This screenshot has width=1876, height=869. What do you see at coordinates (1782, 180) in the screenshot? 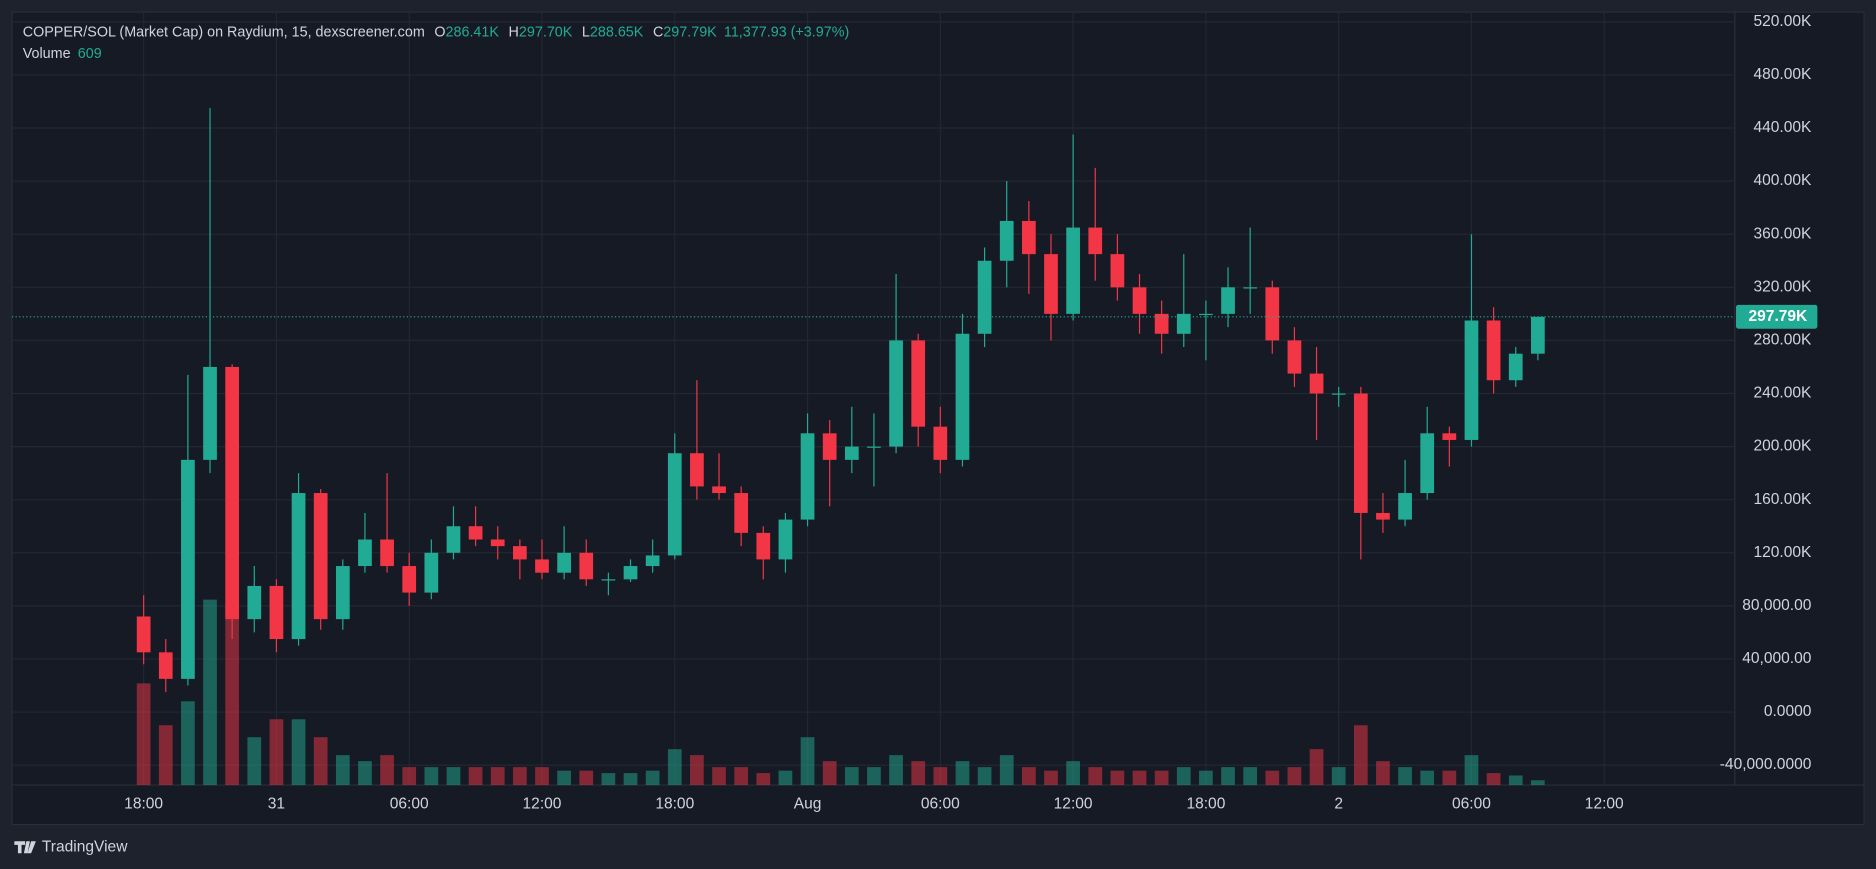
I see `y-tick-label: 400.00K` at bounding box center [1782, 180].